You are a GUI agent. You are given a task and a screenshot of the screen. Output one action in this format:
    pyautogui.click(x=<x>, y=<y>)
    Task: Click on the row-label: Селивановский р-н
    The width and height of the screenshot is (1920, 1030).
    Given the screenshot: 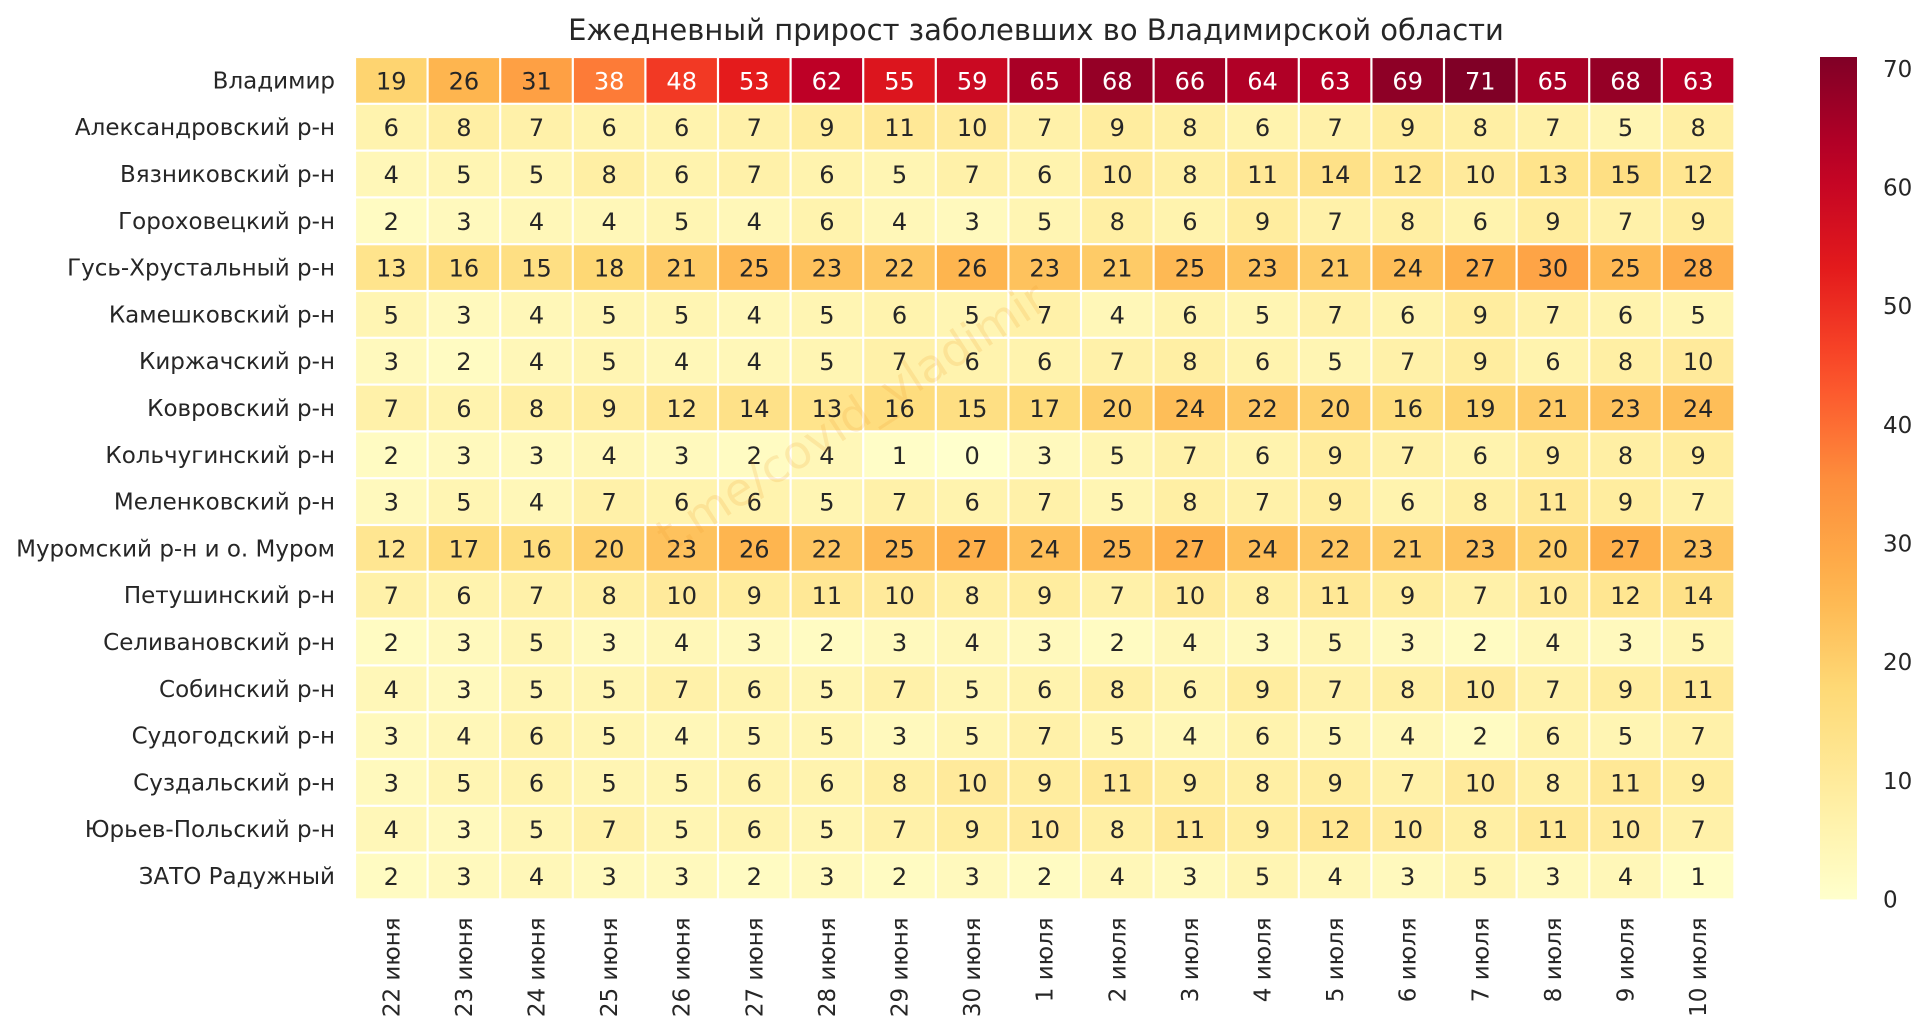 What is the action you would take?
    pyautogui.click(x=219, y=643)
    